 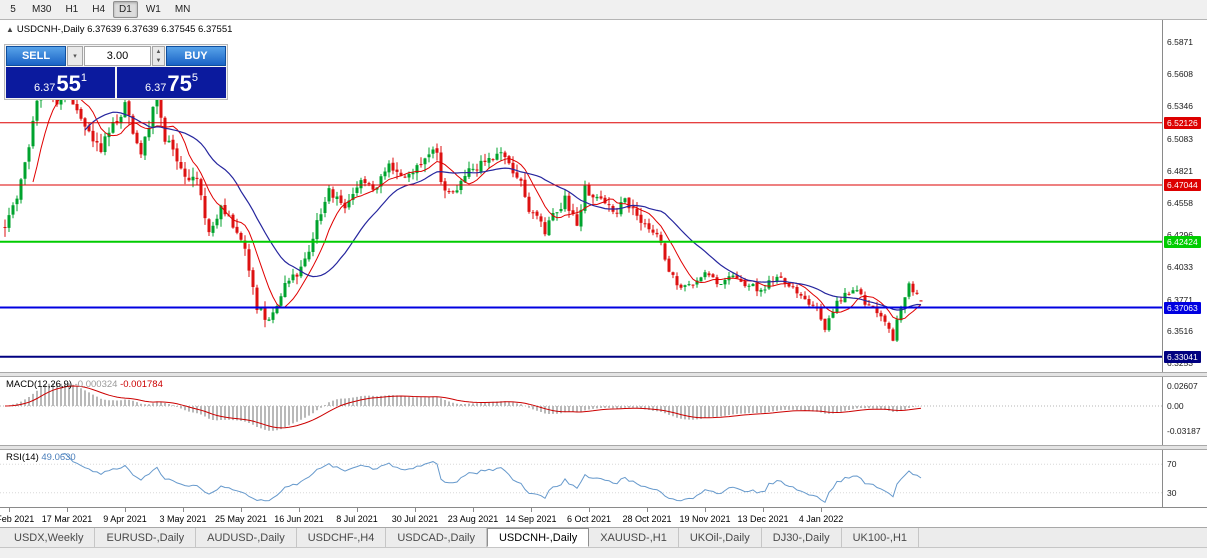 What do you see at coordinates (705, 519) in the screenshot?
I see `date-label: 19 Nov 2021` at bounding box center [705, 519].